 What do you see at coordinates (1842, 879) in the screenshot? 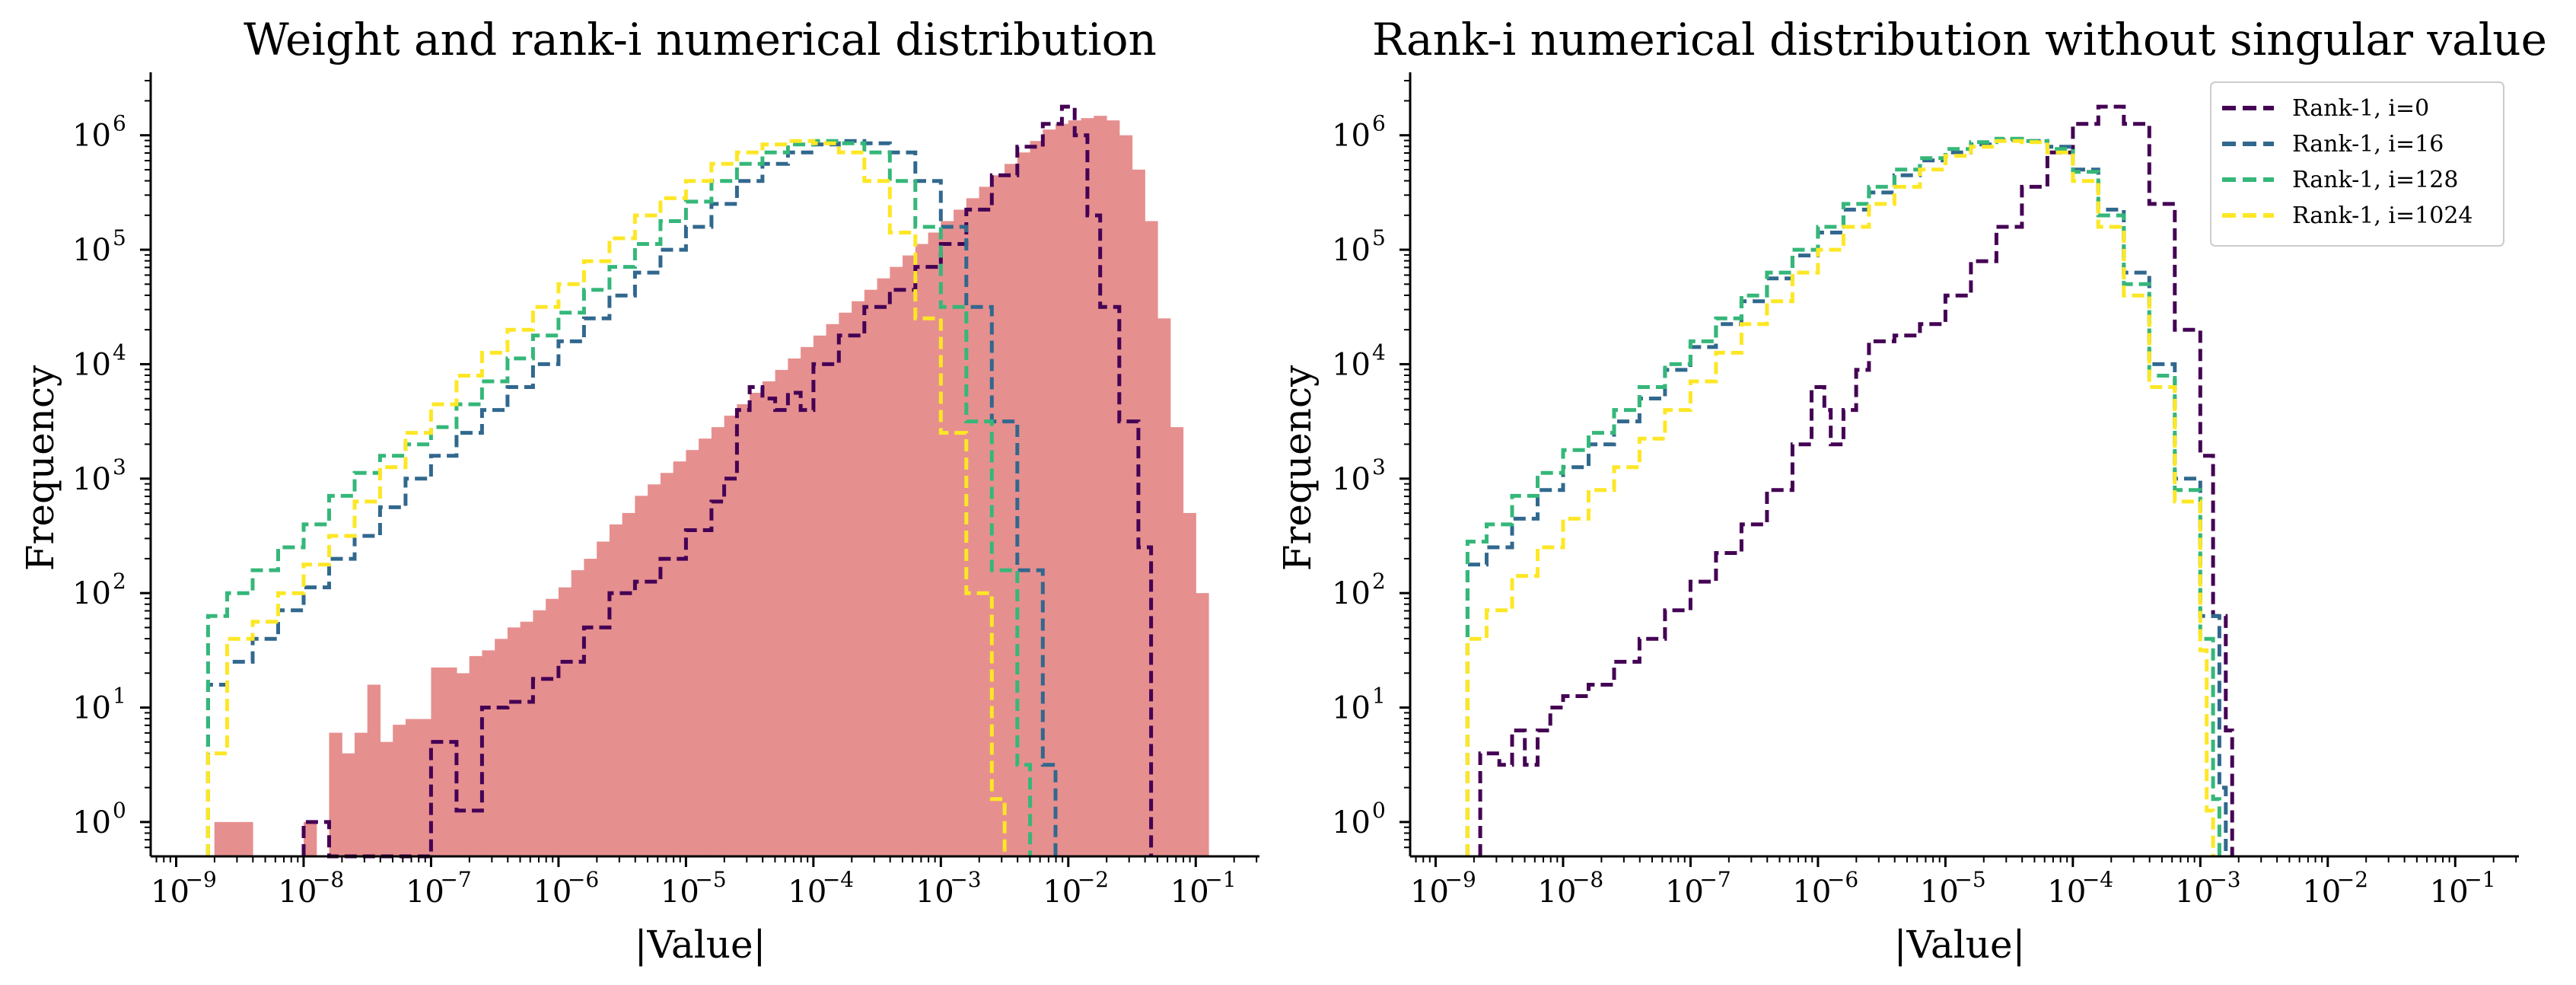
I see `x-tick-exponent: −6` at bounding box center [1842, 879].